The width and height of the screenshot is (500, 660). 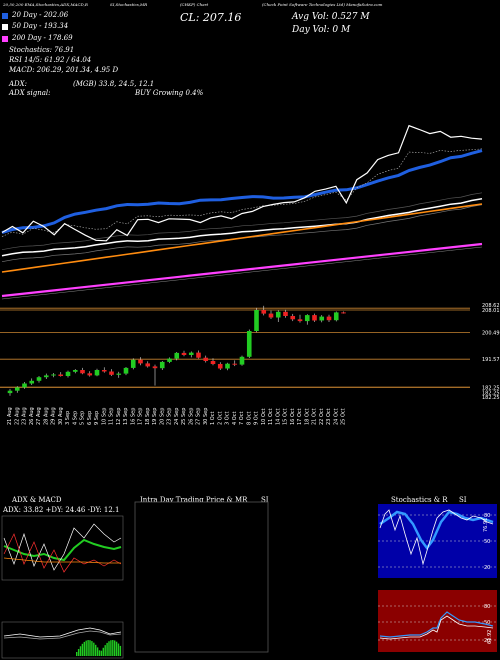 I want to click on date-label: 26 Sep, so click(x=191, y=416).